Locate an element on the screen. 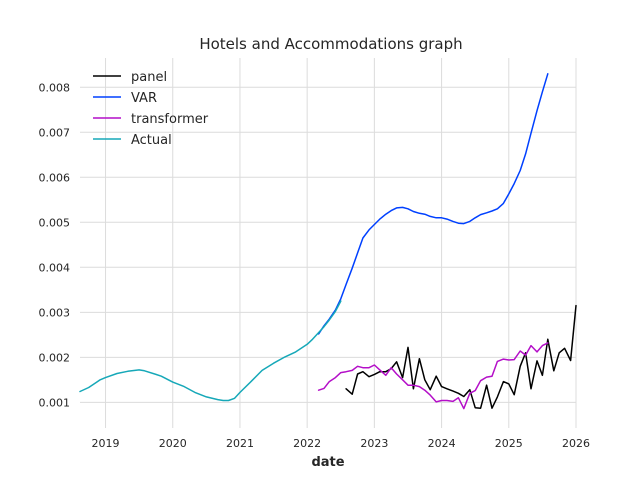  legend-label-var: VAR is located at coordinates (144, 98).